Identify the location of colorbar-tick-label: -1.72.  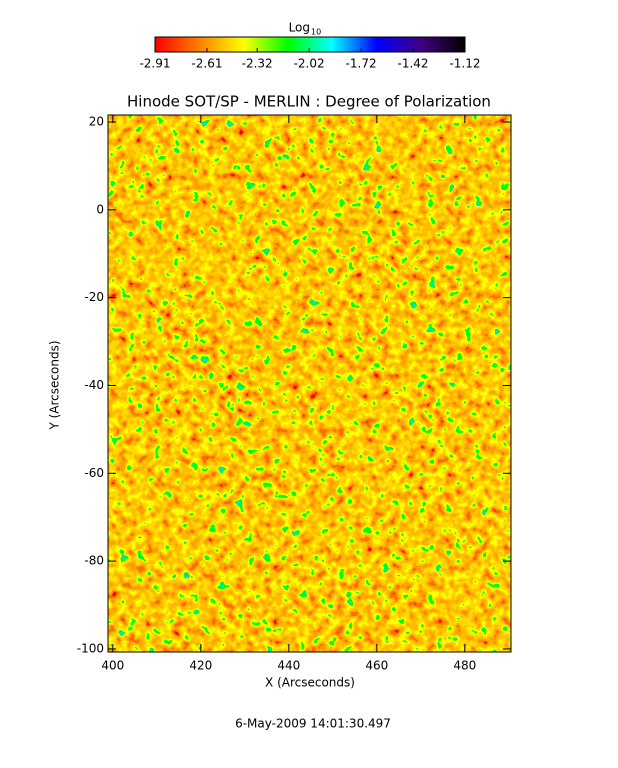
(361, 64).